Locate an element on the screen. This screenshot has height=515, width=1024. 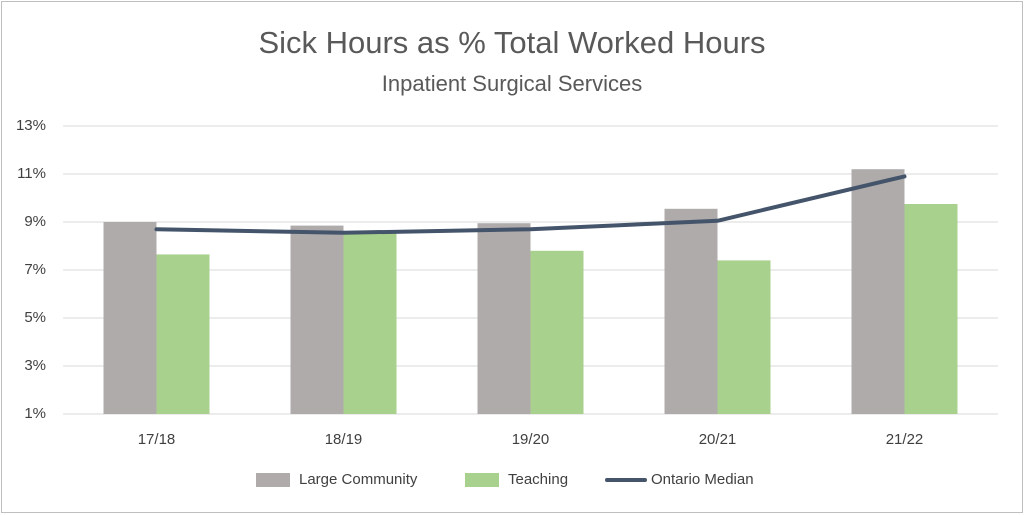
y-tick-label: 13% is located at coordinates (31, 125).